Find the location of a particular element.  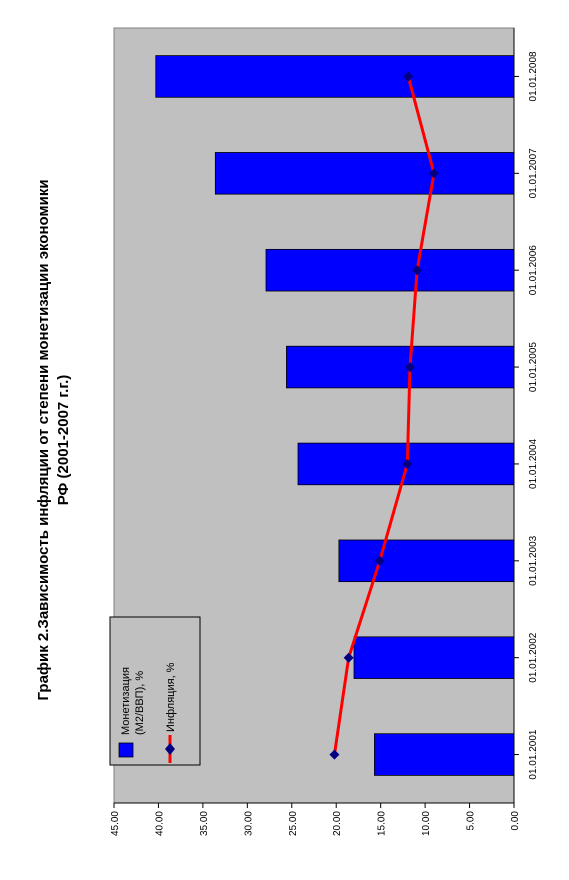

legend-bar-swatch is located at coordinates (126, 750).